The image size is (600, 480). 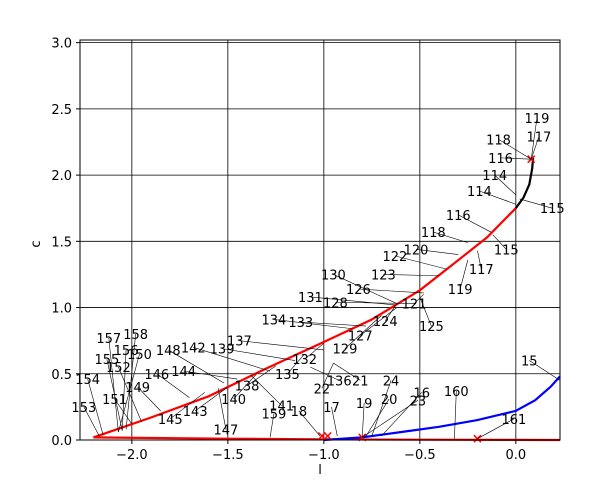 I want to click on annotation-label: 115, so click(x=552, y=209).